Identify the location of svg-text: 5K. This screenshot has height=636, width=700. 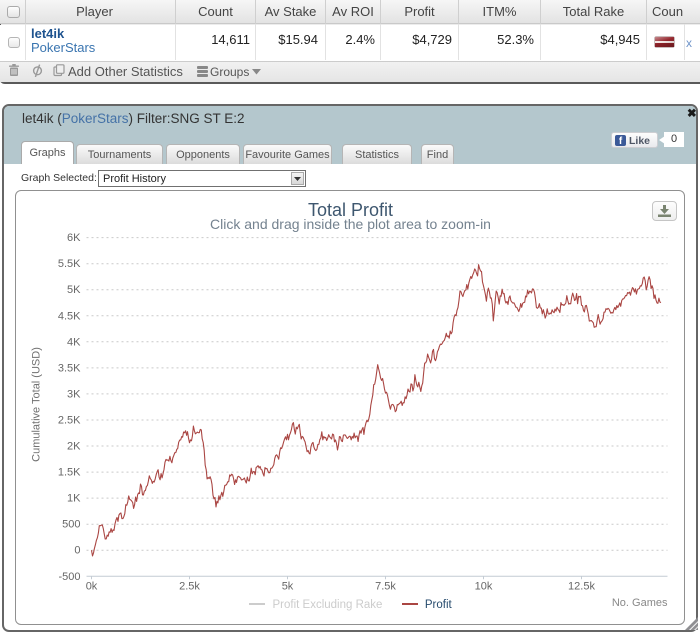
(74, 290).